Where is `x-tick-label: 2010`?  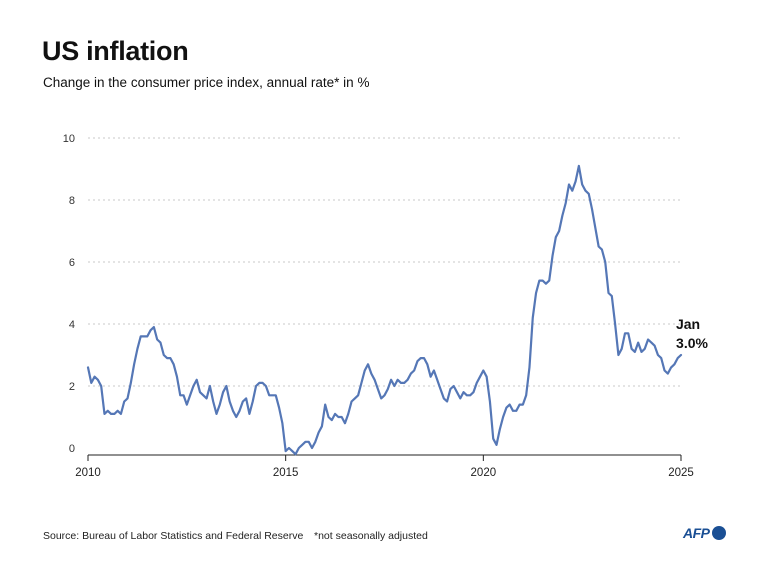
x-tick-label: 2010 is located at coordinates (88, 473).